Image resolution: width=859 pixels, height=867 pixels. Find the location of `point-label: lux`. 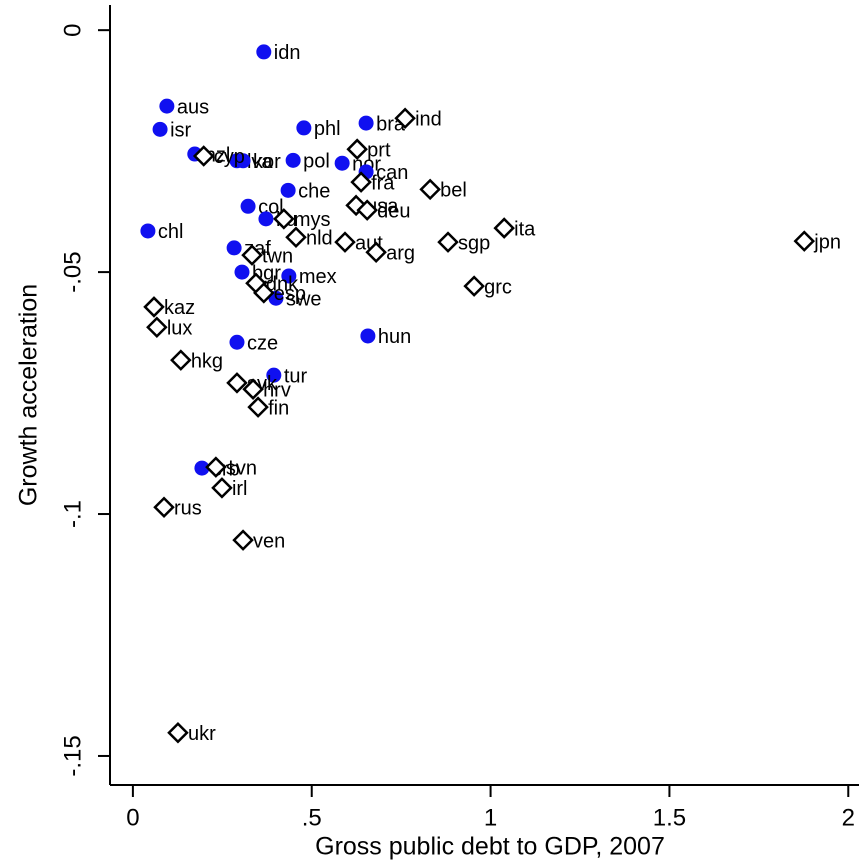

point-label: lux is located at coordinates (180, 329).